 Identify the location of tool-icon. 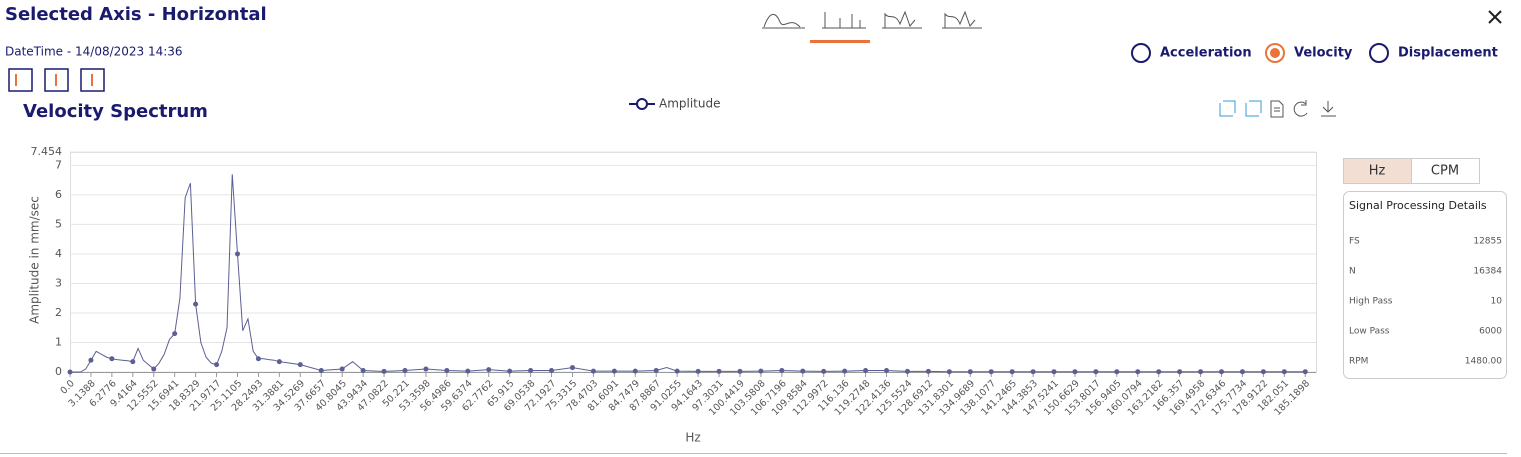
(20, 80).